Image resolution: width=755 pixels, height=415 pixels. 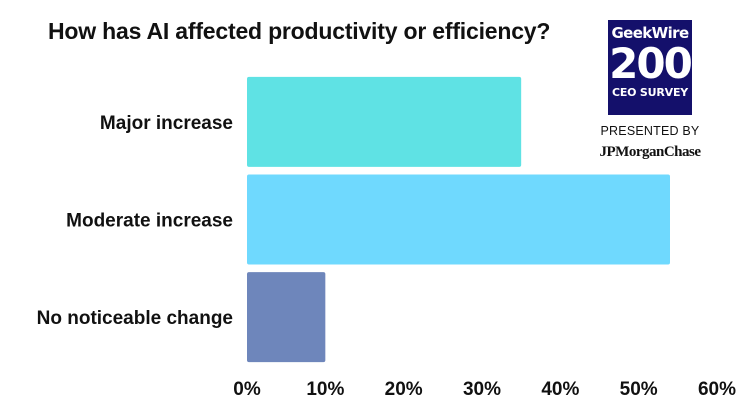 I want to click on x-tick-labels-group: 0% 10% 20% 30% 40% 50% 60%, so click(x=484, y=389).